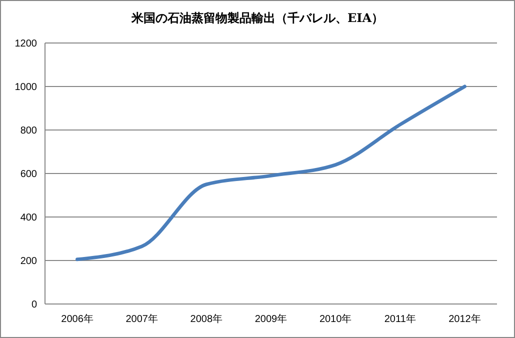  Describe the element at coordinates (335, 319) in the screenshot. I see `x-tick-label: 2010年` at that location.